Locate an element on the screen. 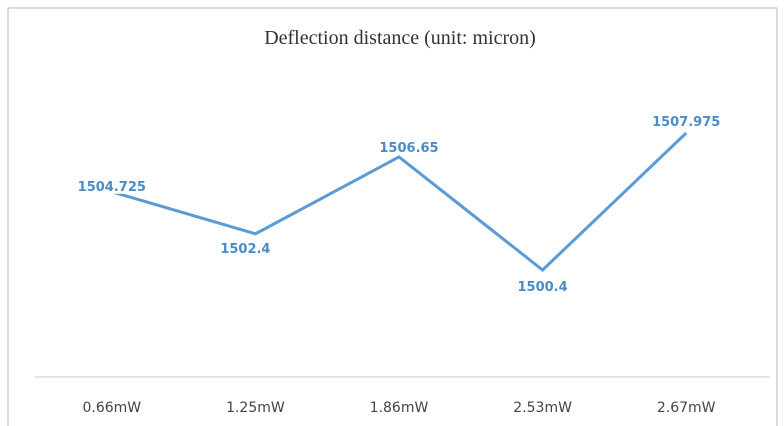 The width and height of the screenshot is (784, 426). x-tick-label: 2.67mW is located at coordinates (686, 408).